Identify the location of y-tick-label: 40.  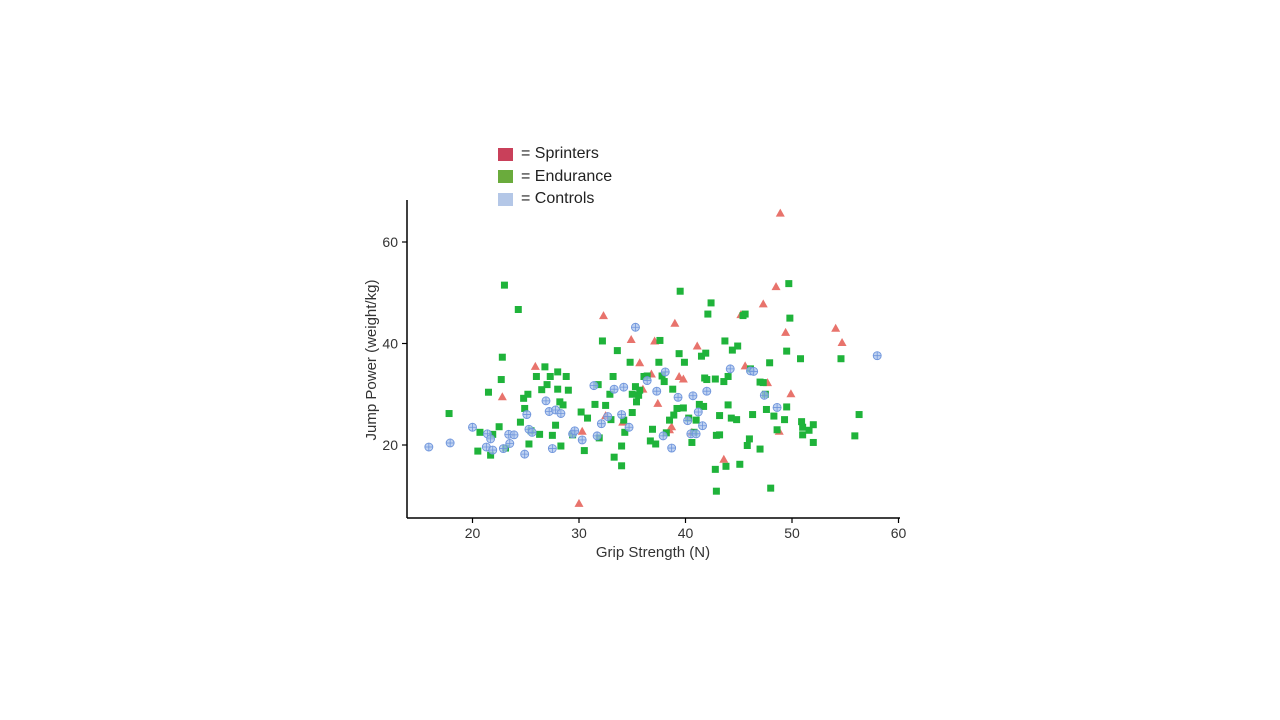
(390, 344).